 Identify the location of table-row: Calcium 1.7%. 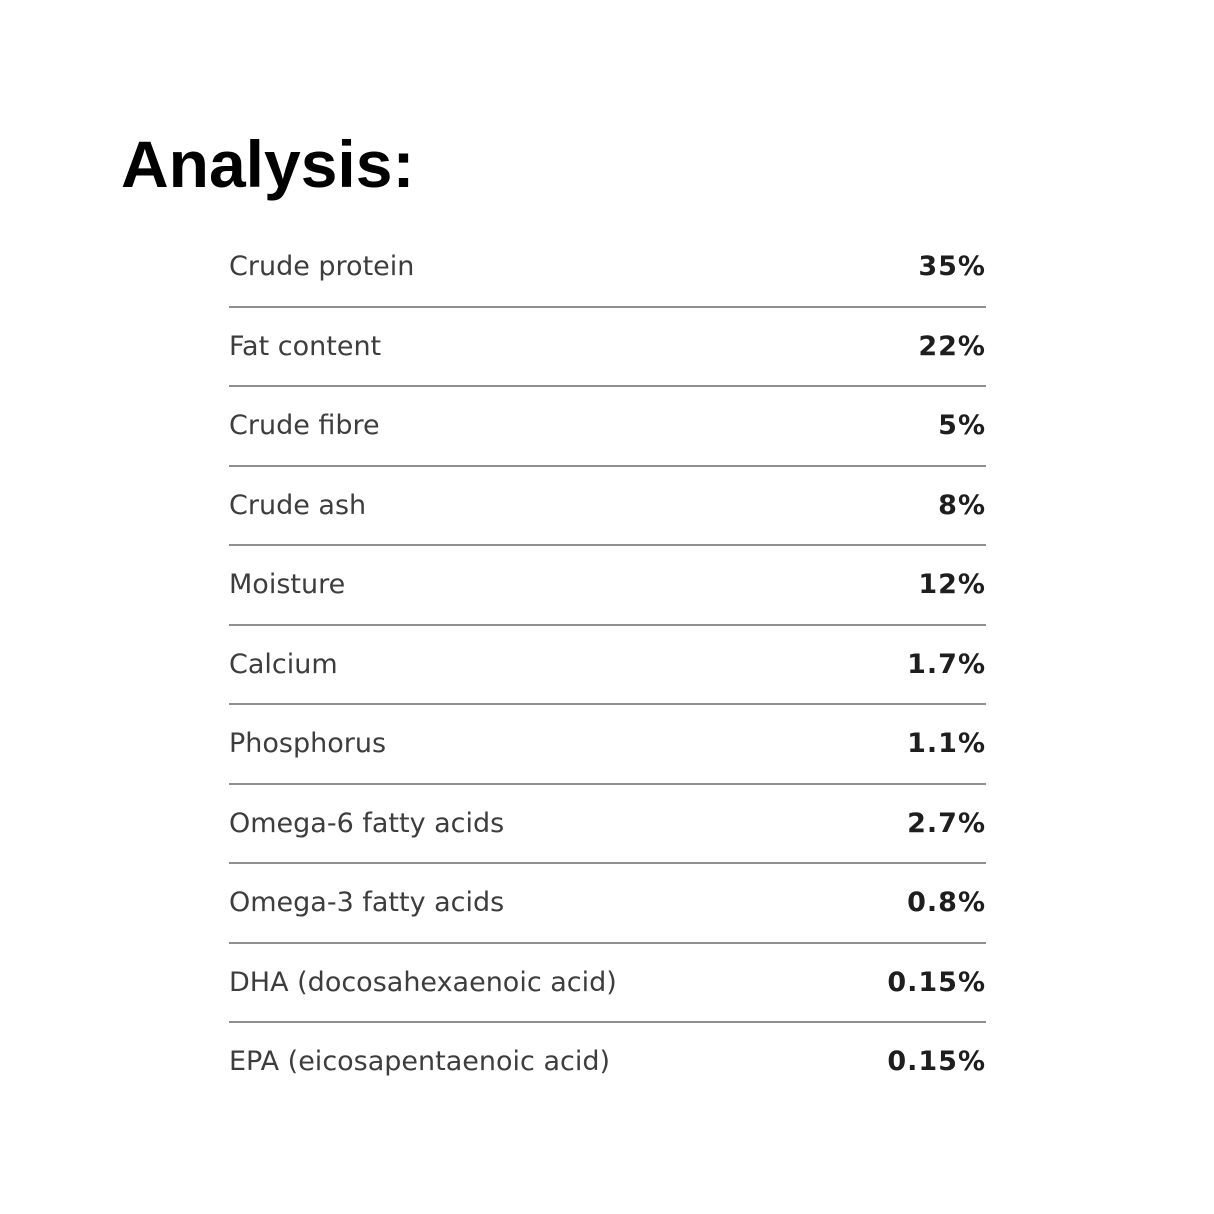
(607, 665).